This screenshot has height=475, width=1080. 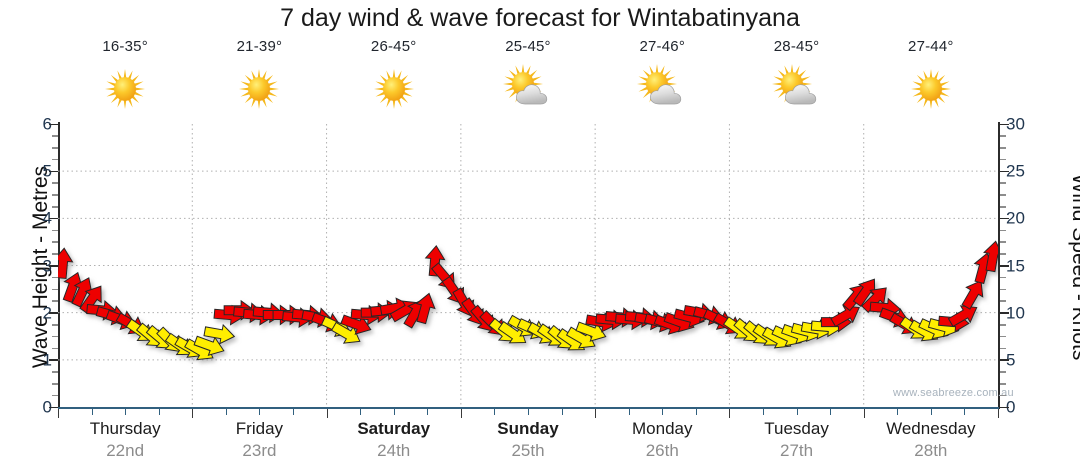 What do you see at coordinates (1011, 360) in the screenshot?
I see `right-axis-tick-5: 5` at bounding box center [1011, 360].